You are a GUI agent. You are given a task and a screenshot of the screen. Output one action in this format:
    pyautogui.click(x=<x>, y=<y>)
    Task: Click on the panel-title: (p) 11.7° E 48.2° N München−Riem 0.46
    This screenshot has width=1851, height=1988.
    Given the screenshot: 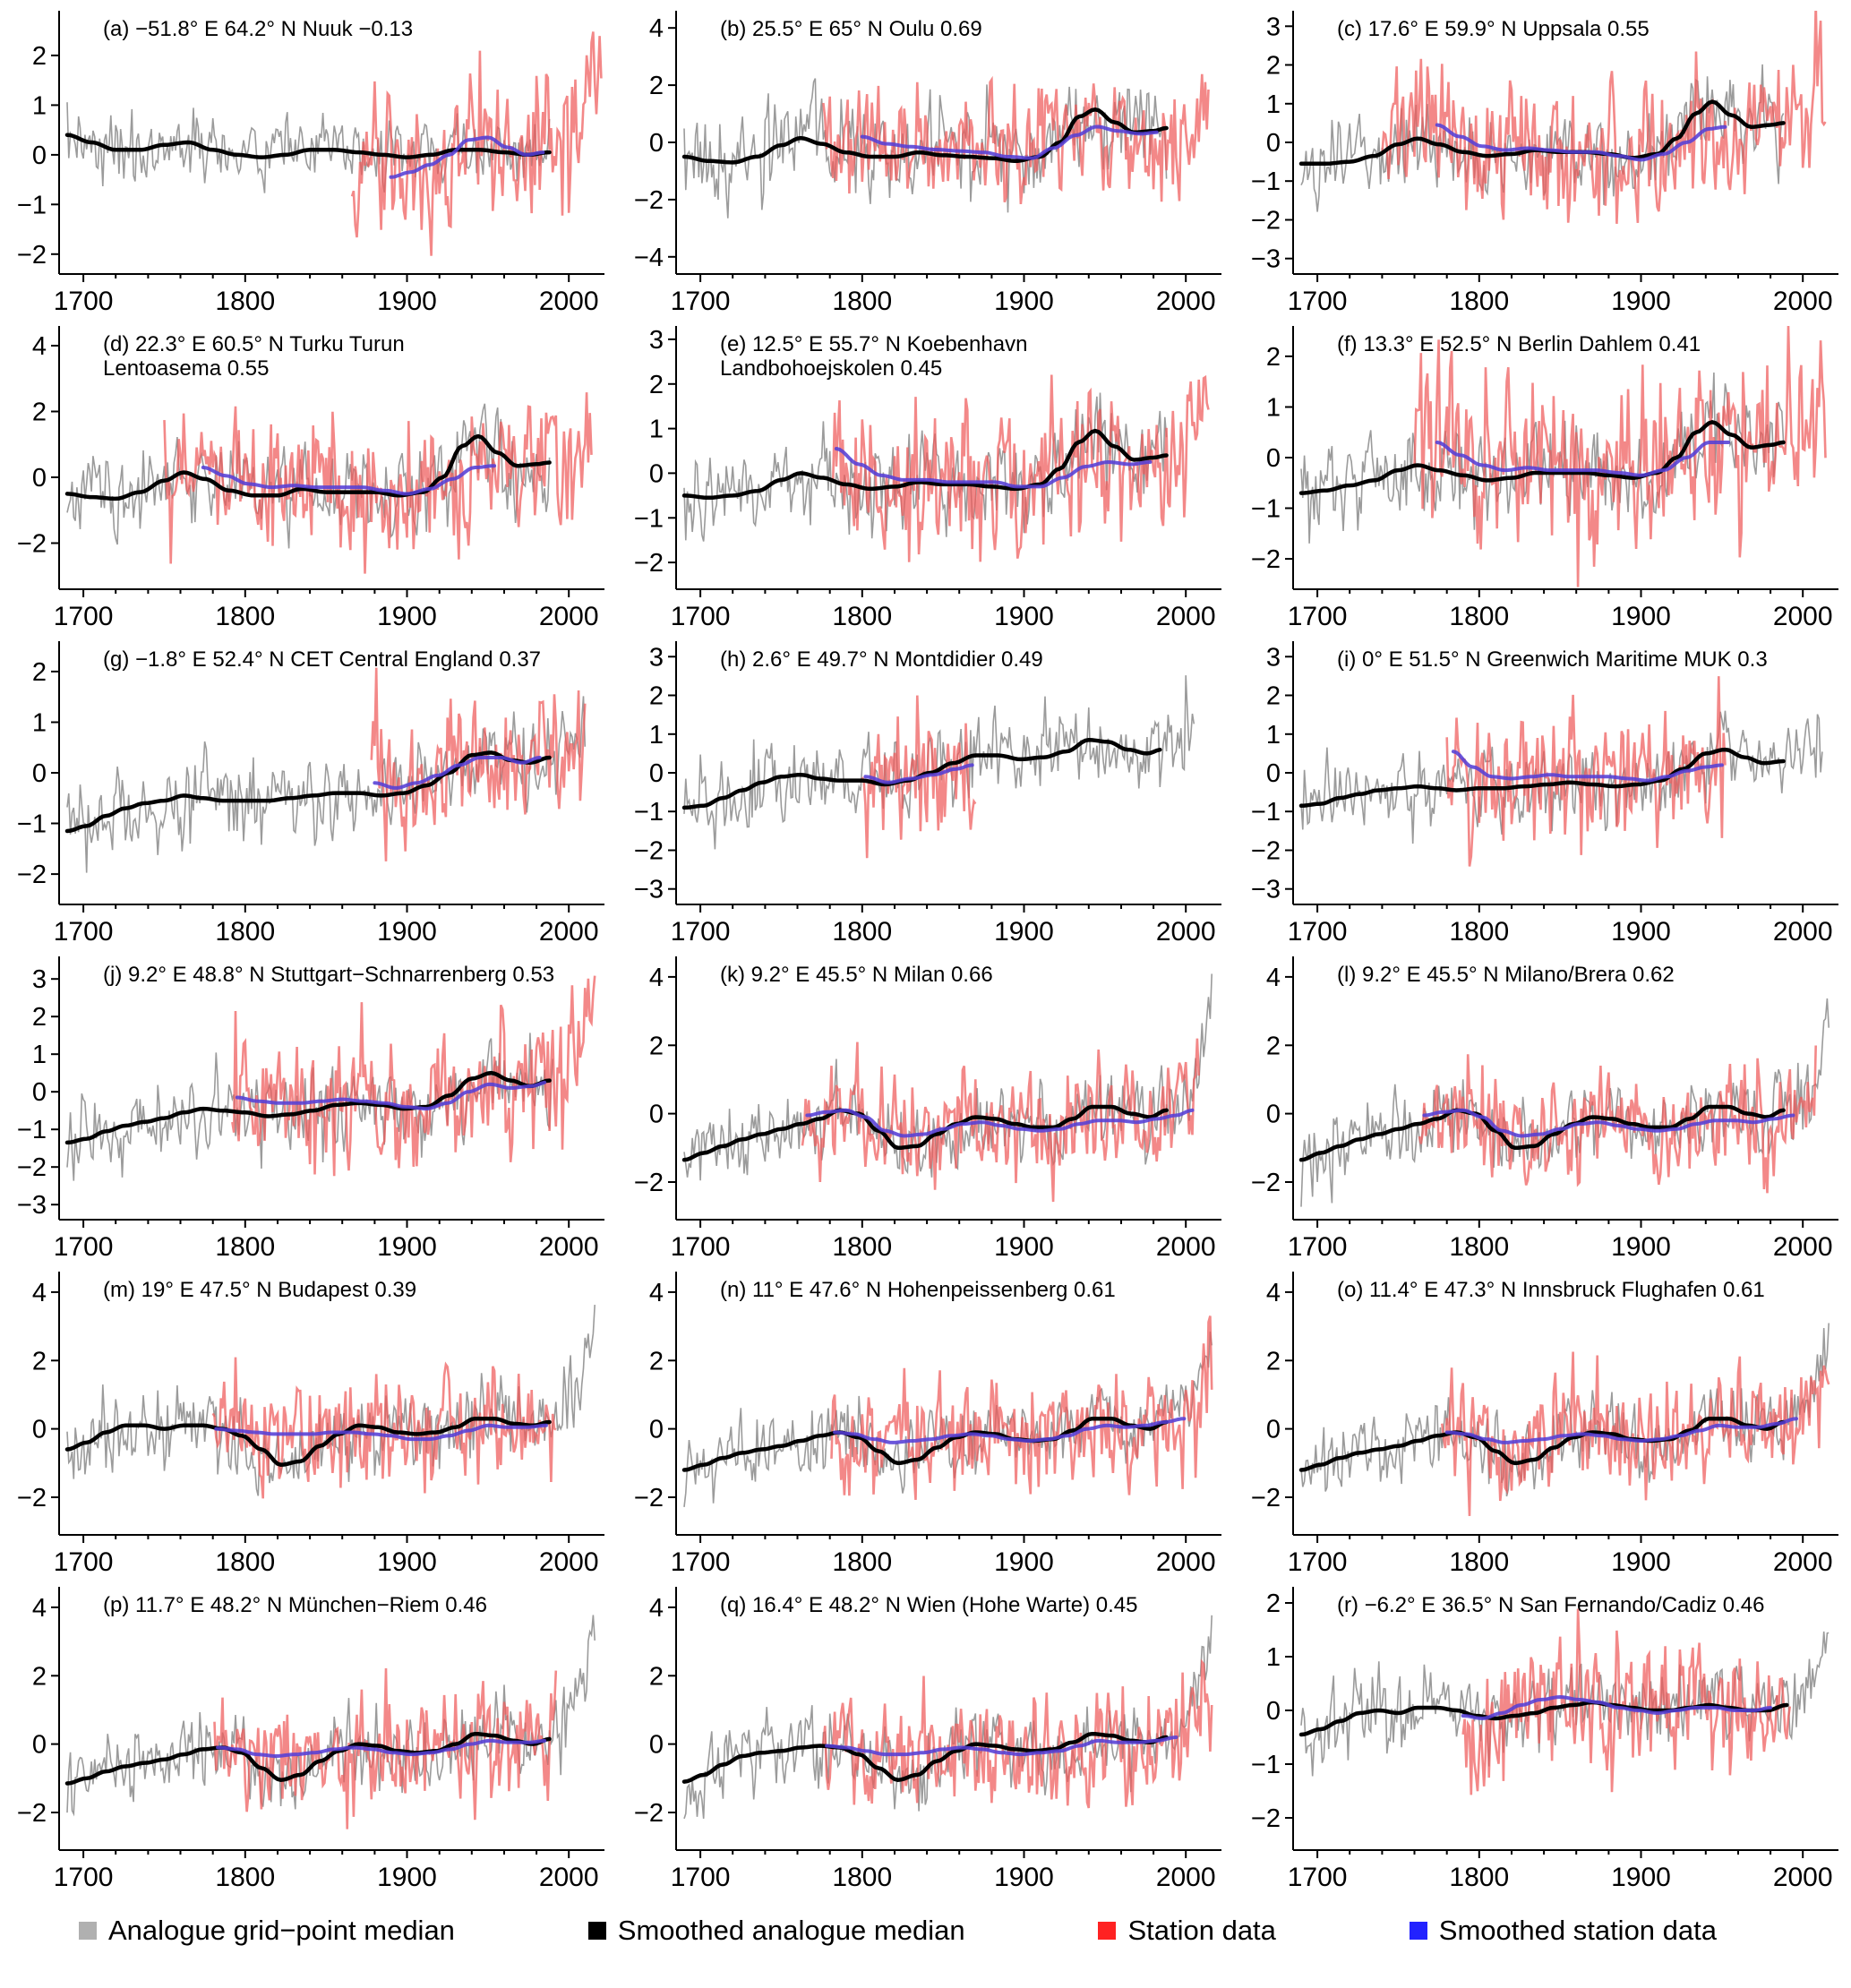 What is the action you would take?
    pyautogui.click(x=295, y=1605)
    